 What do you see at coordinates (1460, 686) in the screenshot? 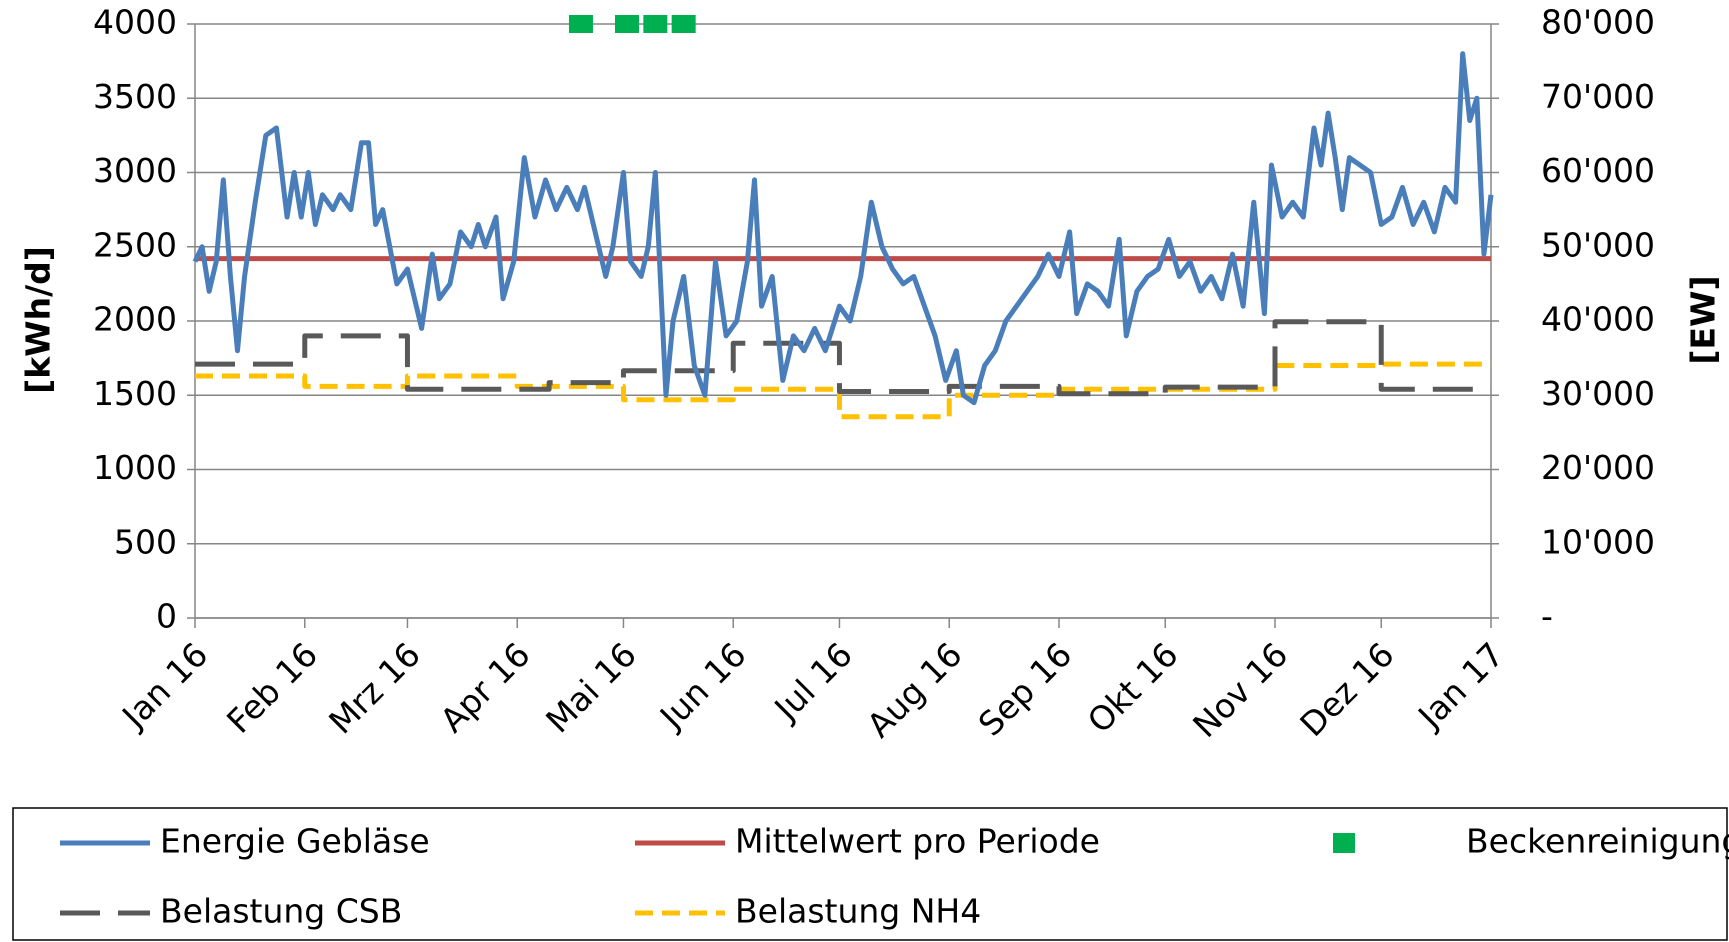
I see `x-tick-label: Jan 17` at bounding box center [1460, 686].